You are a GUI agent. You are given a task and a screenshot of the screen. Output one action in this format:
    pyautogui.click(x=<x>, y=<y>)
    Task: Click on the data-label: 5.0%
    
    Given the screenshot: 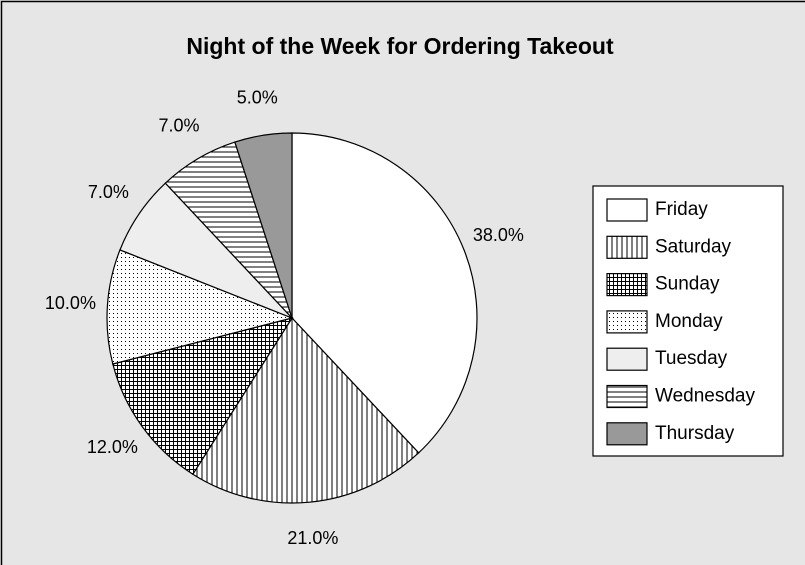 What is the action you would take?
    pyautogui.click(x=257, y=97)
    